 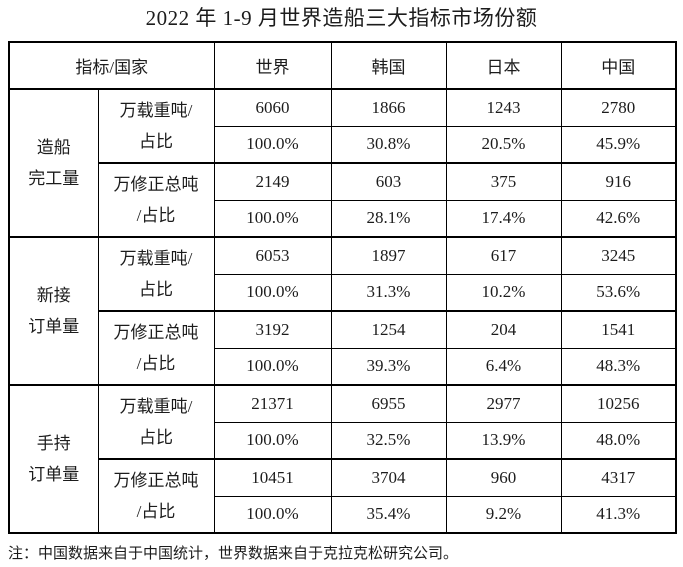 I want to click on table-row: 万修正总吨 /占比 3192 1254 204 1541, so click(x=343, y=348).